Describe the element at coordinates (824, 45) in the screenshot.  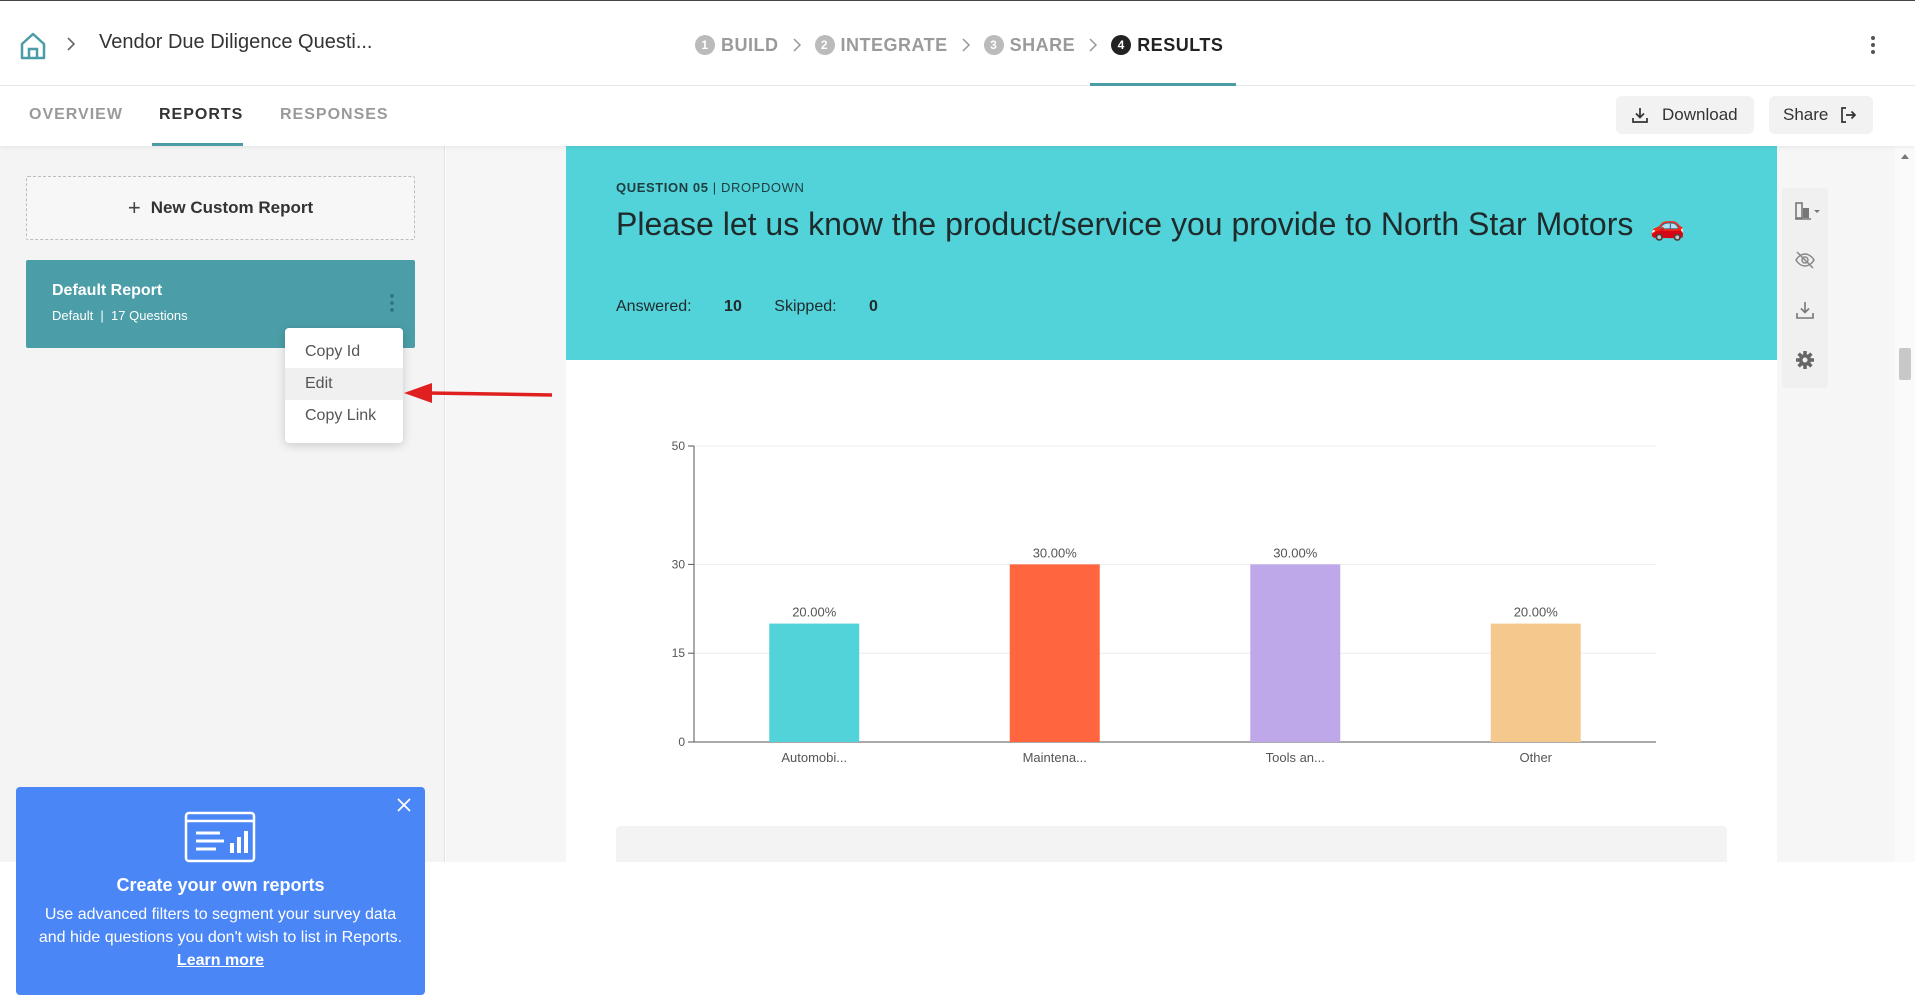
I see `step-number: 2` at that location.